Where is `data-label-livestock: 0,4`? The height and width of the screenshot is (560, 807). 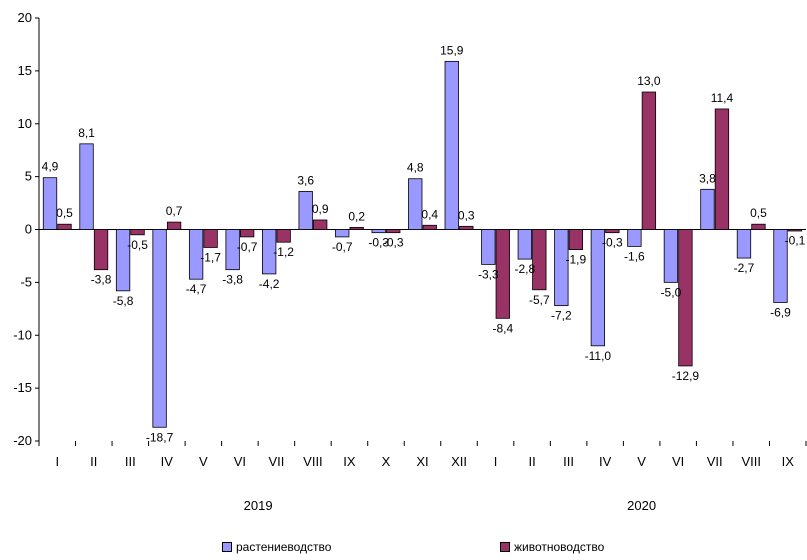
data-label-livestock: 0,4 is located at coordinates (429, 214).